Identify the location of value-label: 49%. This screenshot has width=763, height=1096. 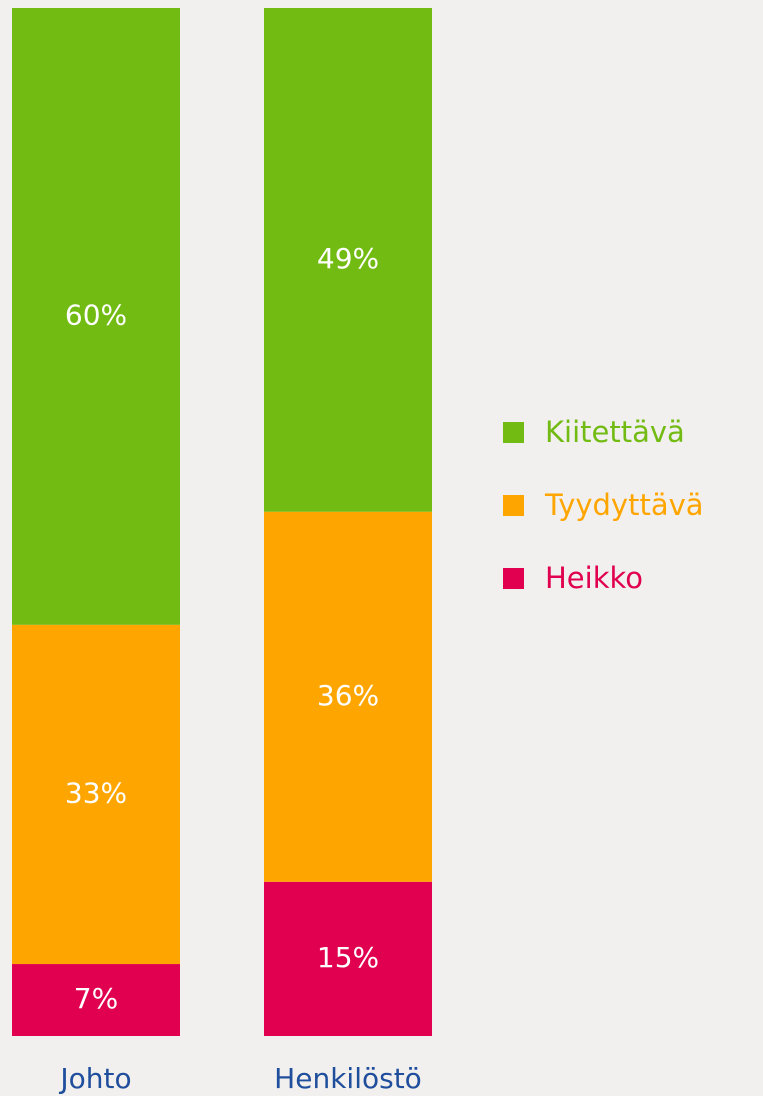
(348, 258).